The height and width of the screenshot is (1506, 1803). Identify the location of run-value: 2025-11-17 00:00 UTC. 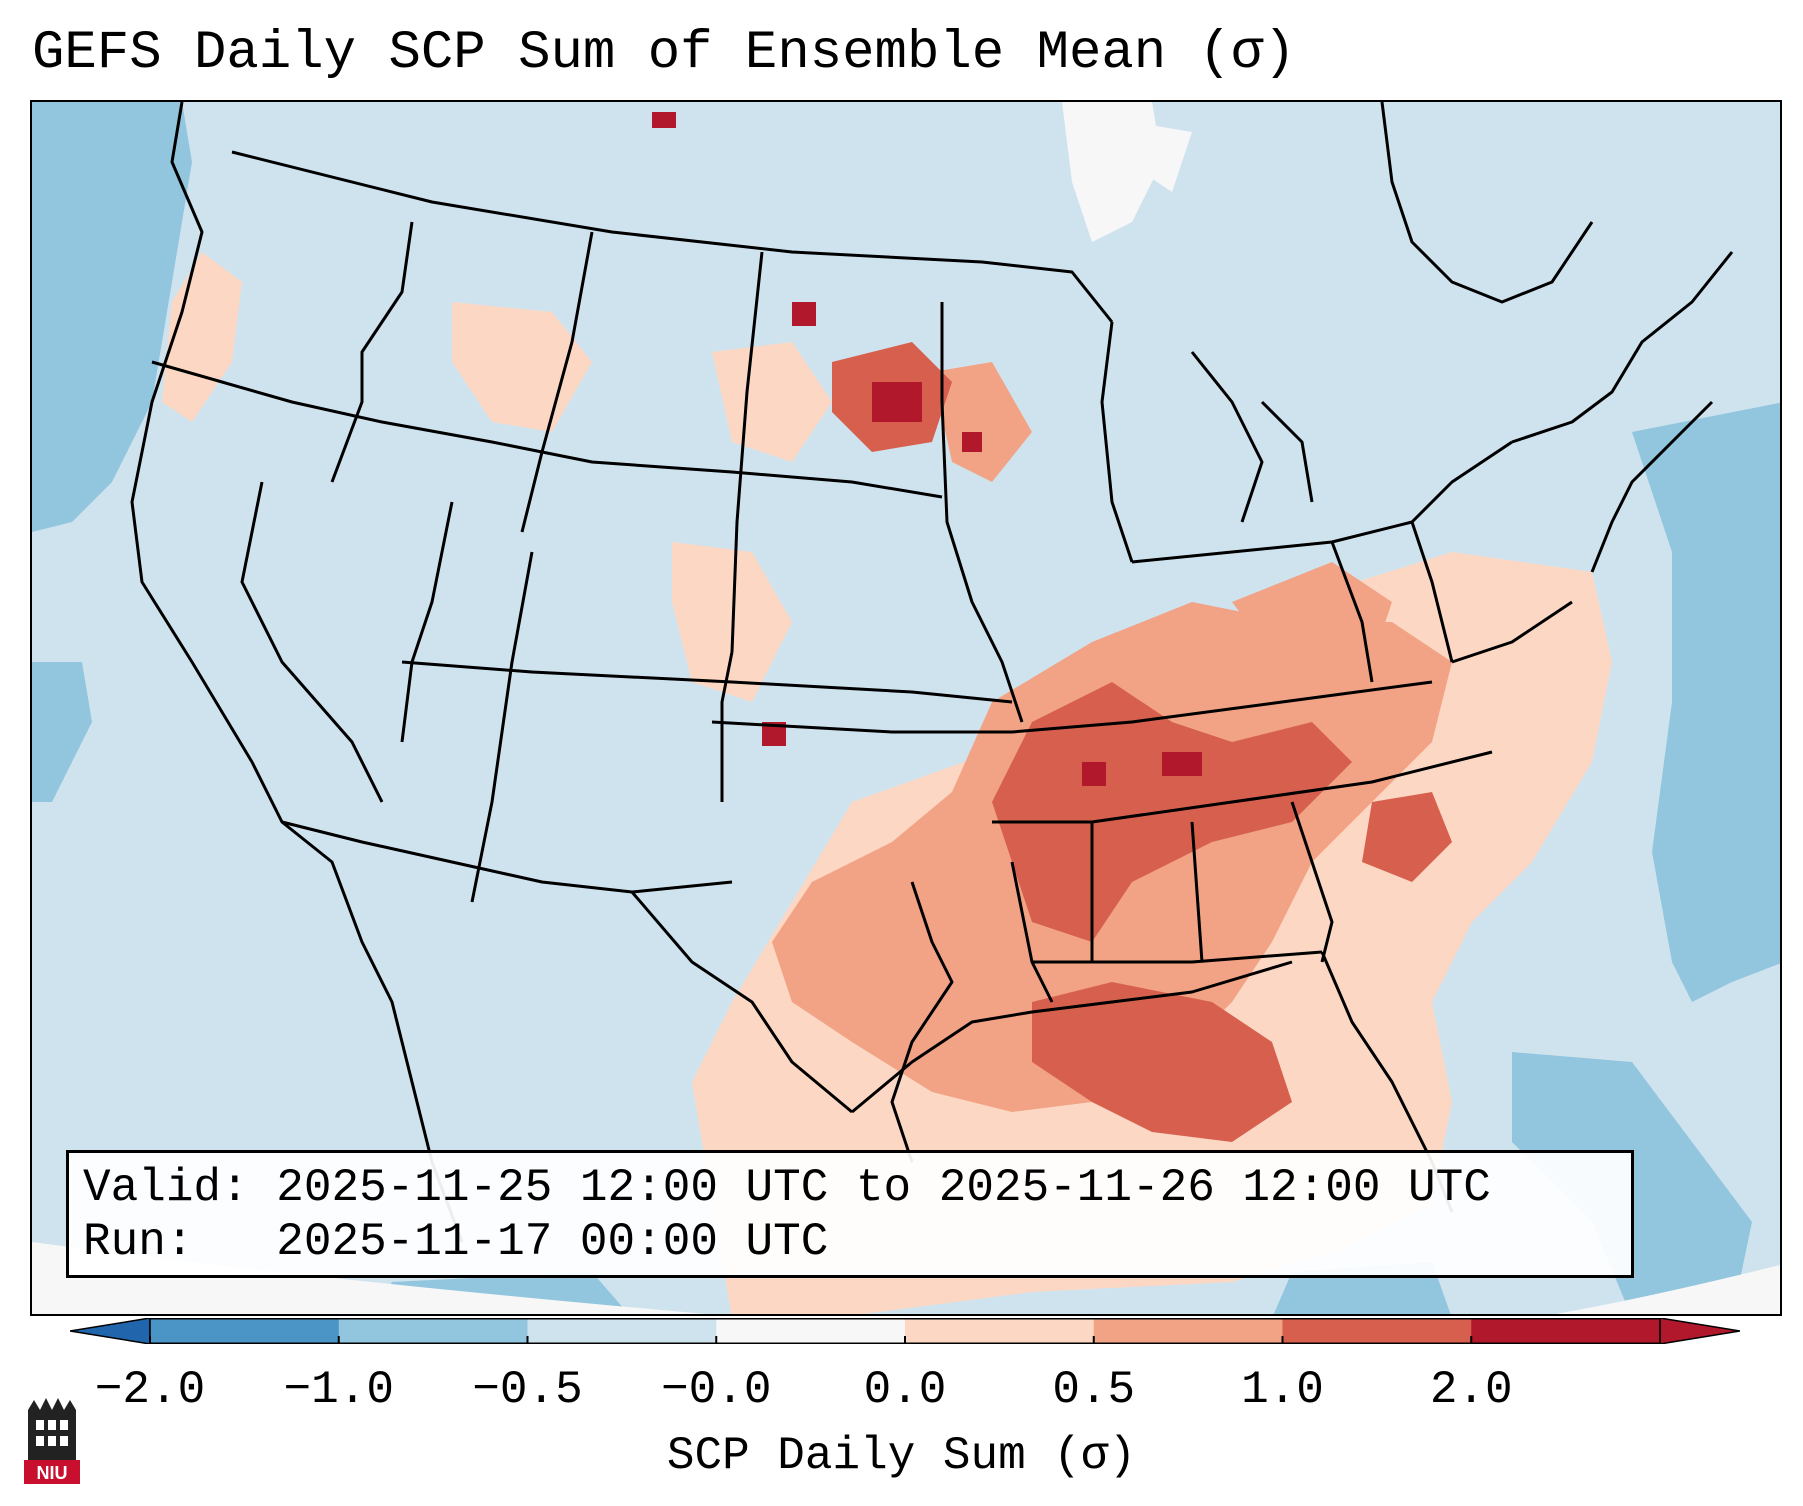
(552, 1242).